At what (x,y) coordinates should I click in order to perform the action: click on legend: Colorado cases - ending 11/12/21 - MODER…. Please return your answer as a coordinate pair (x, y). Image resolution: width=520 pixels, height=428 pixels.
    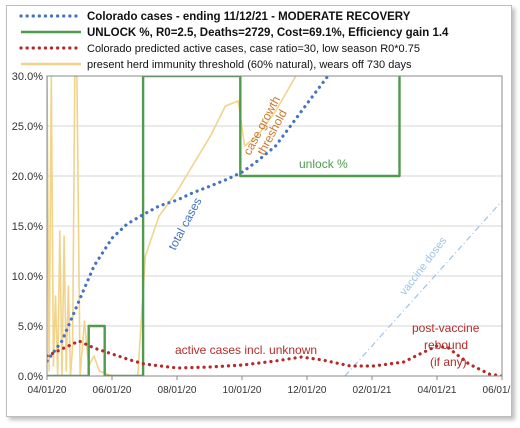
    Looking at the image, I should click on (234, 41).